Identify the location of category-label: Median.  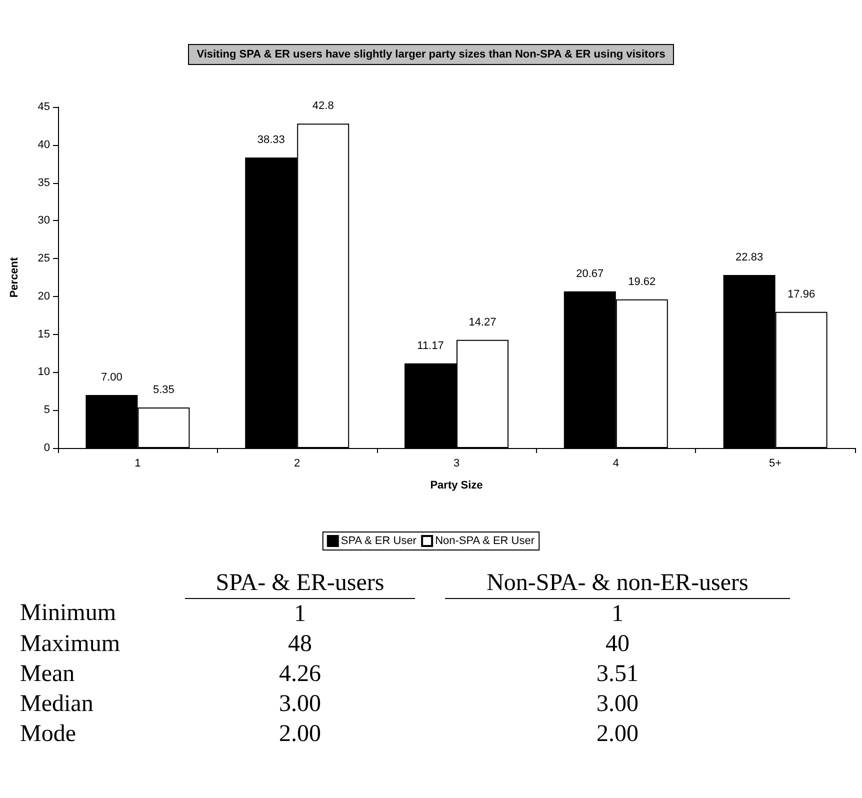
(57, 703).